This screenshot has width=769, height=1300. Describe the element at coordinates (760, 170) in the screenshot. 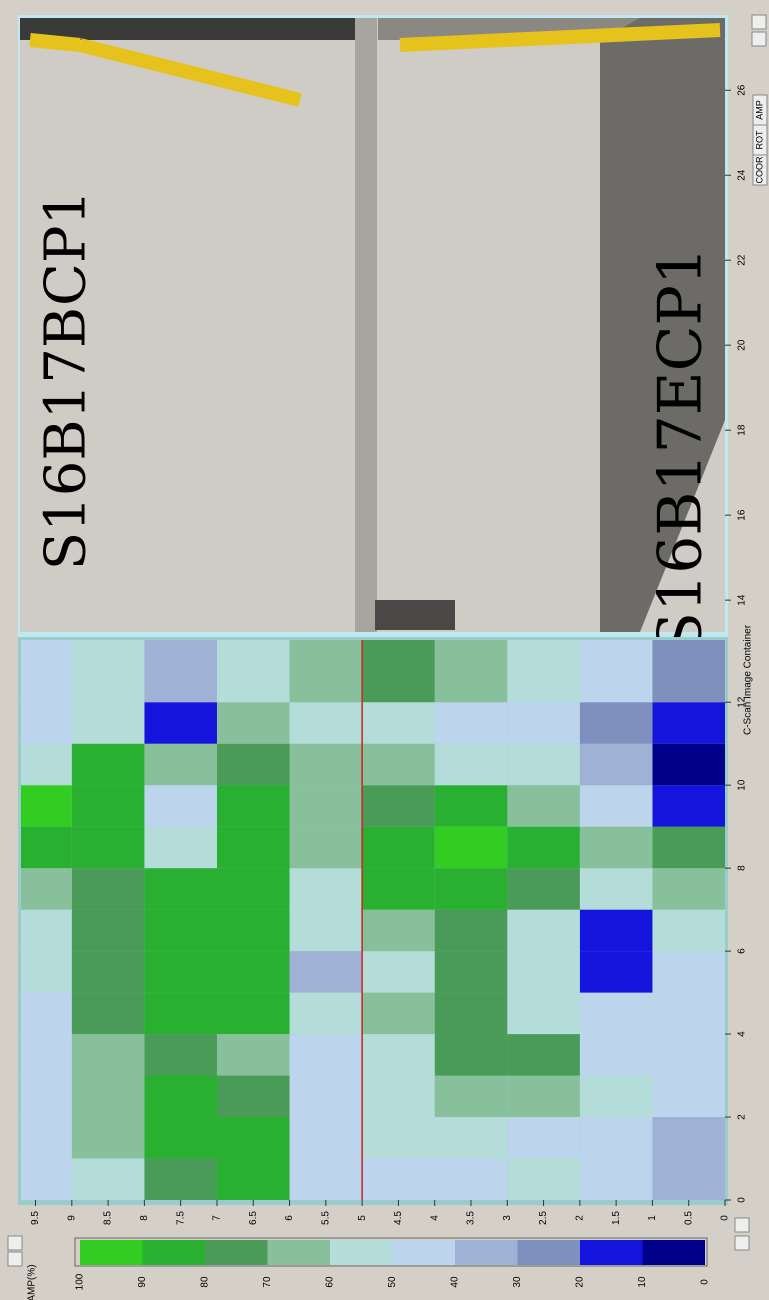

I see `toolbar-button` at that location.